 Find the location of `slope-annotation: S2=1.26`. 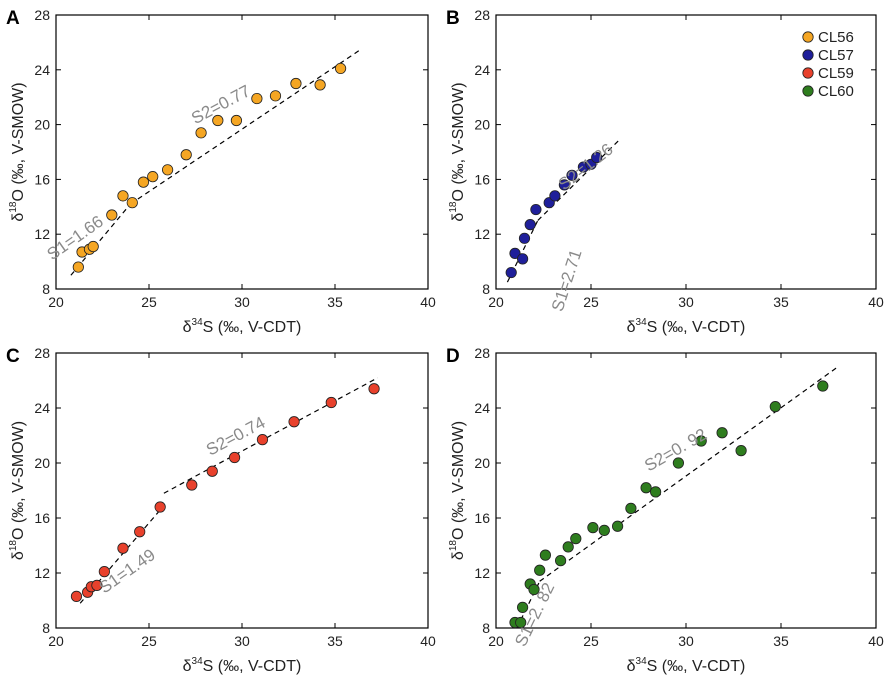

slope-annotation: S2=1.26 is located at coordinates (586, 167).